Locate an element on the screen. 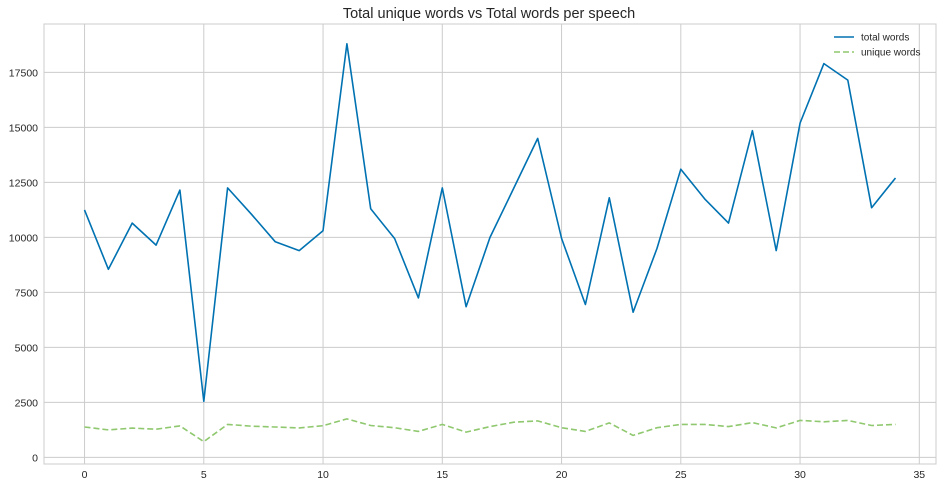 The height and width of the screenshot is (483, 942). legend-label: total words is located at coordinates (885, 38).